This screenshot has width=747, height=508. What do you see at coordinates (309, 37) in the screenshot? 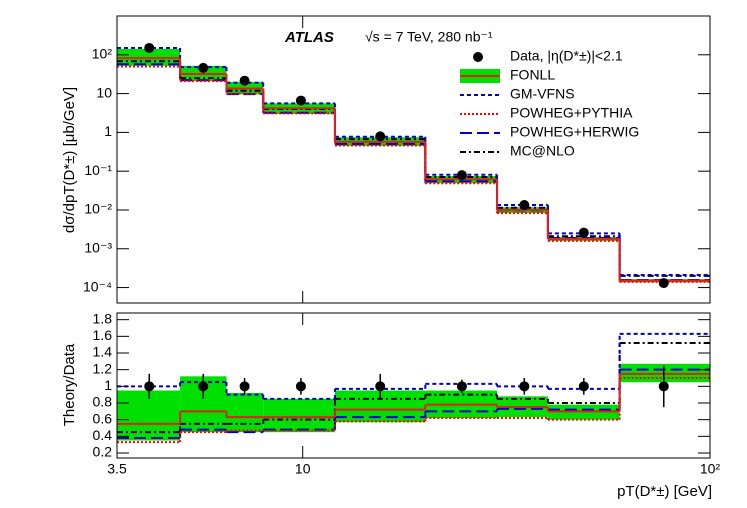
I see `experiment-label: ATLAS` at bounding box center [309, 37].